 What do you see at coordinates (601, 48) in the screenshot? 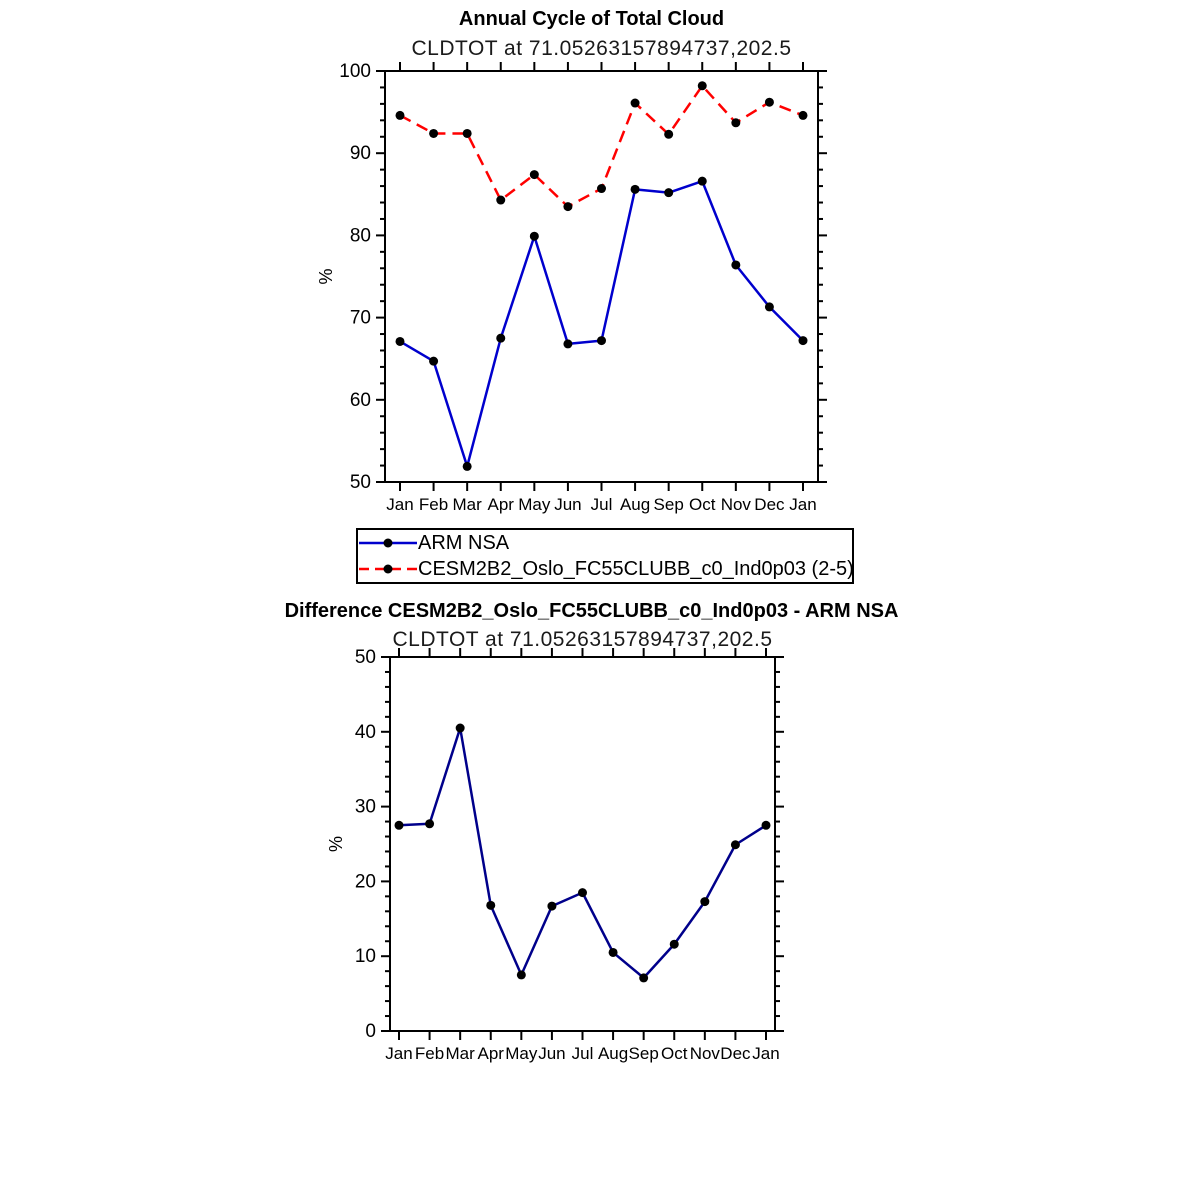
I see `chart1-subtitle: CLDTOT at 71.05263157894737,202.5` at bounding box center [601, 48].